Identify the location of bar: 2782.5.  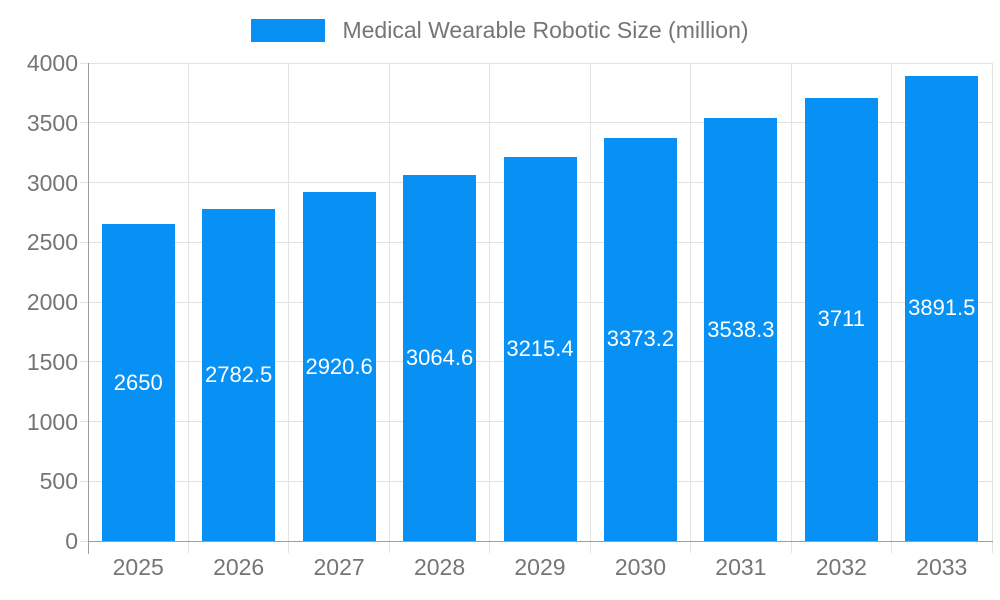
(239, 374).